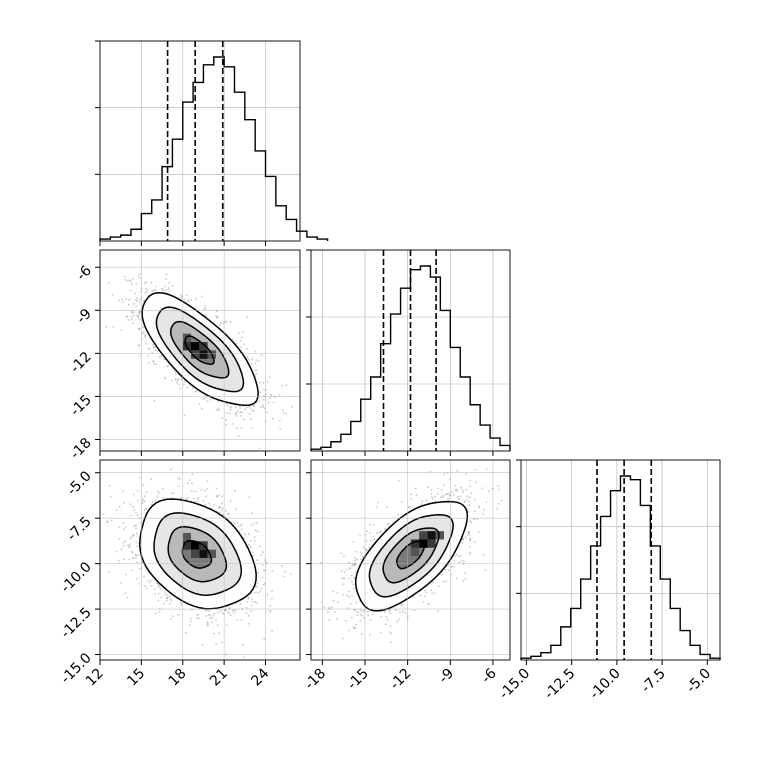 The height and width of the screenshot is (760, 760). Describe the element at coordinates (219, 678) in the screenshot. I see `x-tick-label: 21` at that location.